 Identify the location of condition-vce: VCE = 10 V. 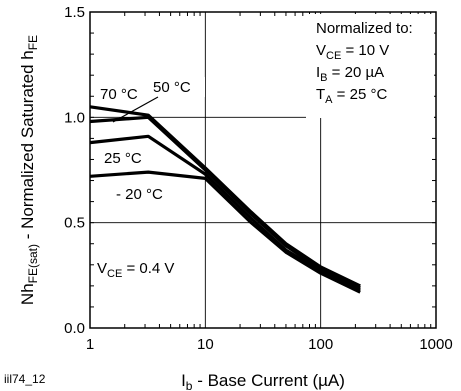
(352, 52).